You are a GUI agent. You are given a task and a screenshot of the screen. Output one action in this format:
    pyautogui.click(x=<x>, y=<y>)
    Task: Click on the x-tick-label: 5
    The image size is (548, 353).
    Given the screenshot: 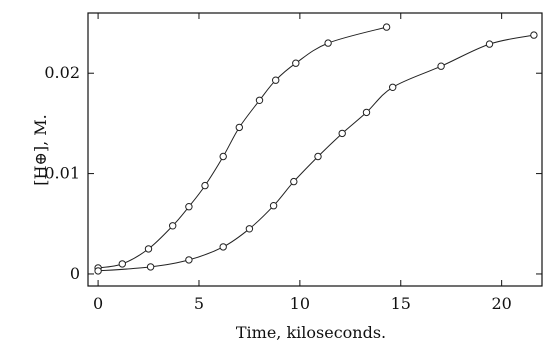 What is the action you would take?
    pyautogui.click(x=199, y=303)
    